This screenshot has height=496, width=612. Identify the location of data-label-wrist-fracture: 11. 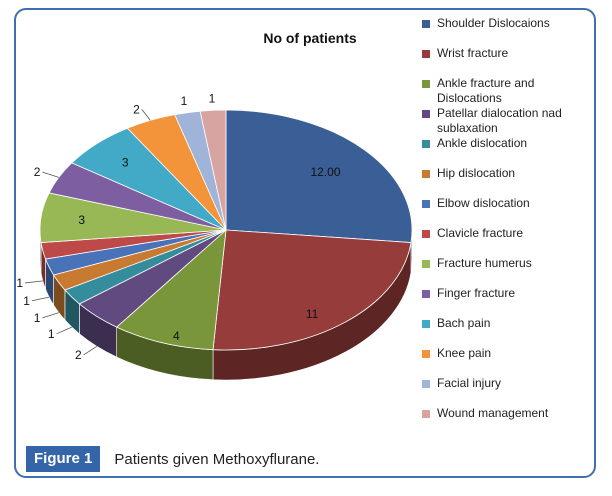
(312, 314).